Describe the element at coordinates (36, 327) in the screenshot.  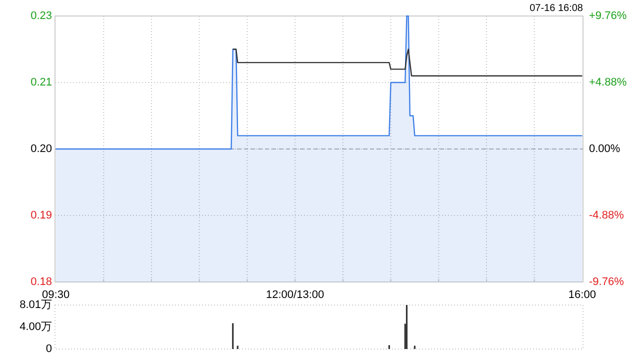
I see `y-tick-label: 4.00万` at that location.